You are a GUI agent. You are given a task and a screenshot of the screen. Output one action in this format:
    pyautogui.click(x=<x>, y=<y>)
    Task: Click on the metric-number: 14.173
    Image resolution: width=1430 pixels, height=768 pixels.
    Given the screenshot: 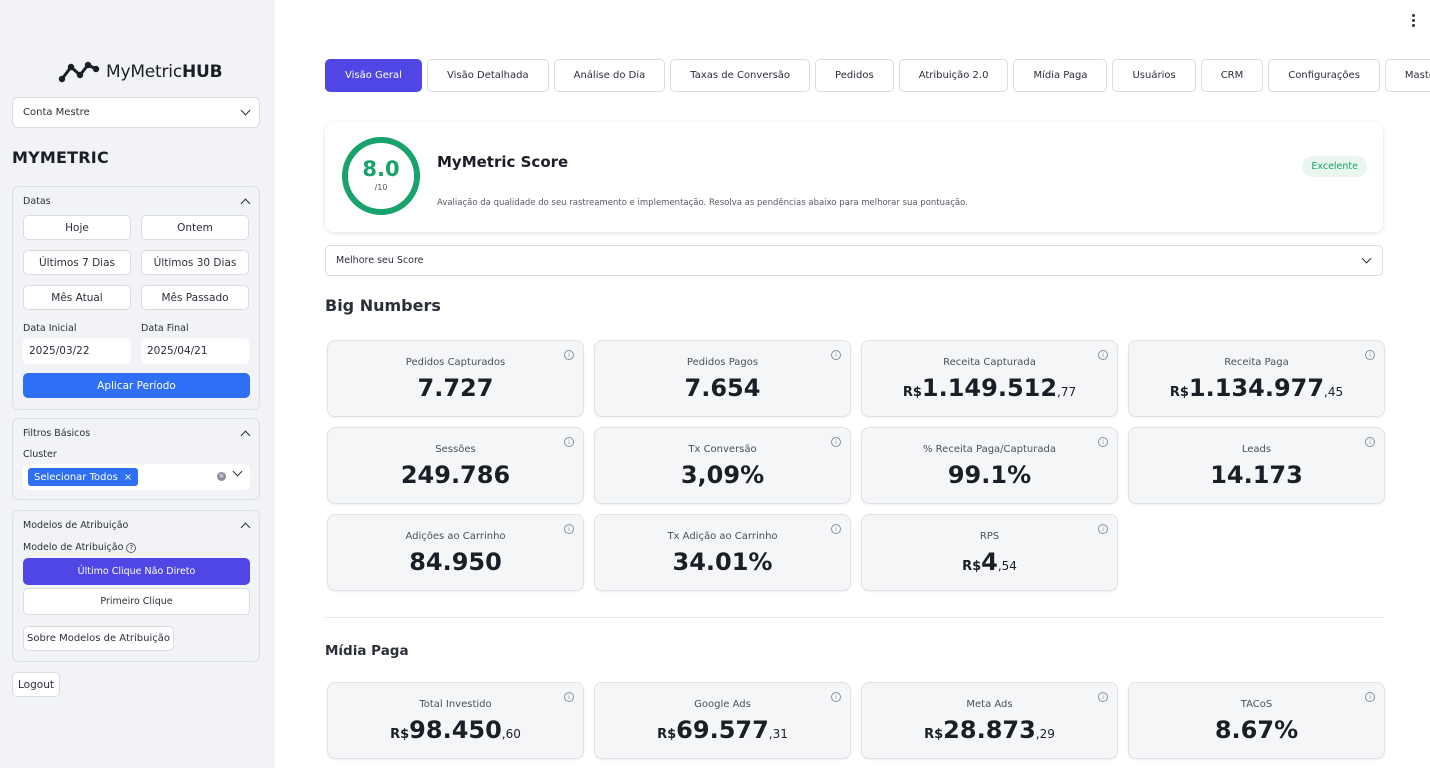 What is the action you would take?
    pyautogui.click(x=1256, y=475)
    